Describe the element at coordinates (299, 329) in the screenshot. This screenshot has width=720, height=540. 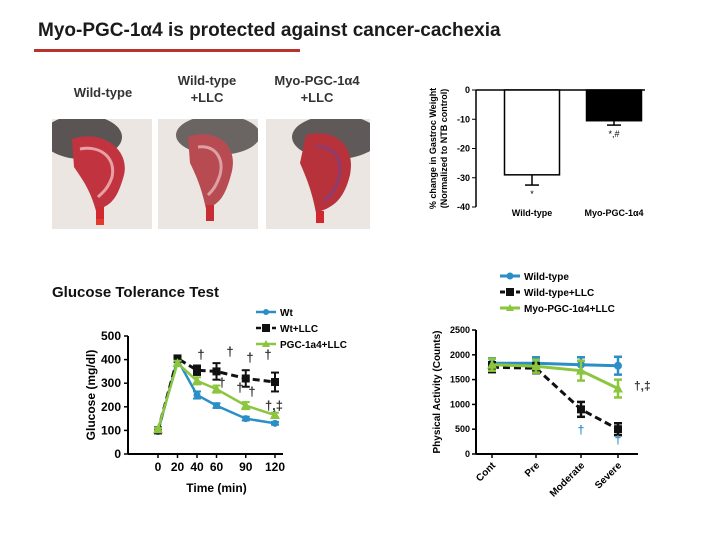
I see `gtt-legend-label: Wt+LLC` at that location.